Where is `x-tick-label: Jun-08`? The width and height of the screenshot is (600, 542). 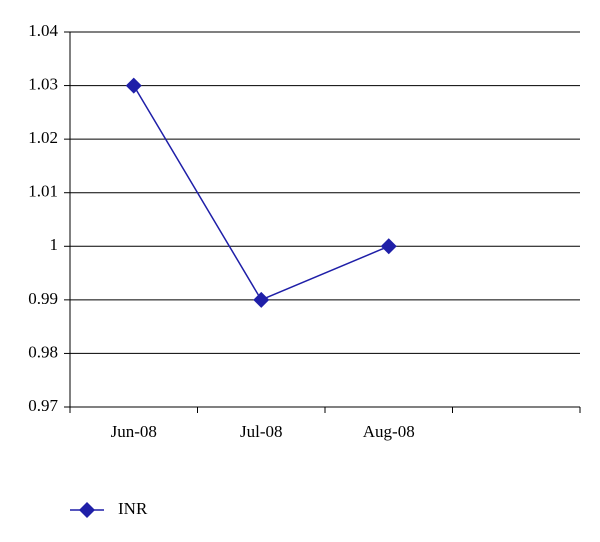 x-tick-label: Jun-08 is located at coordinates (134, 431).